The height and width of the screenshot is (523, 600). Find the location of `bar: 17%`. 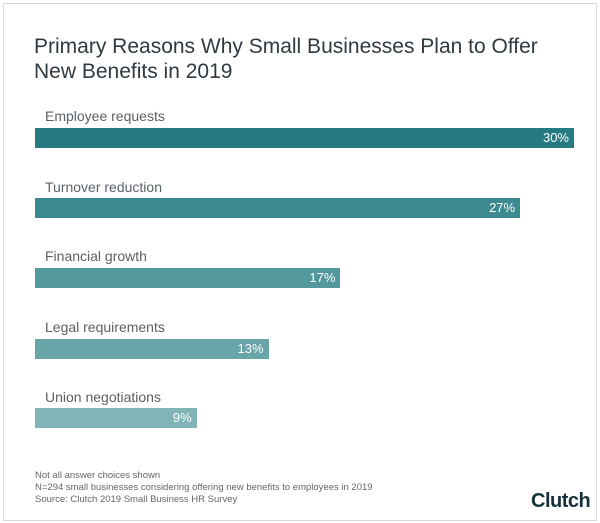

bar: 17% is located at coordinates (188, 278).